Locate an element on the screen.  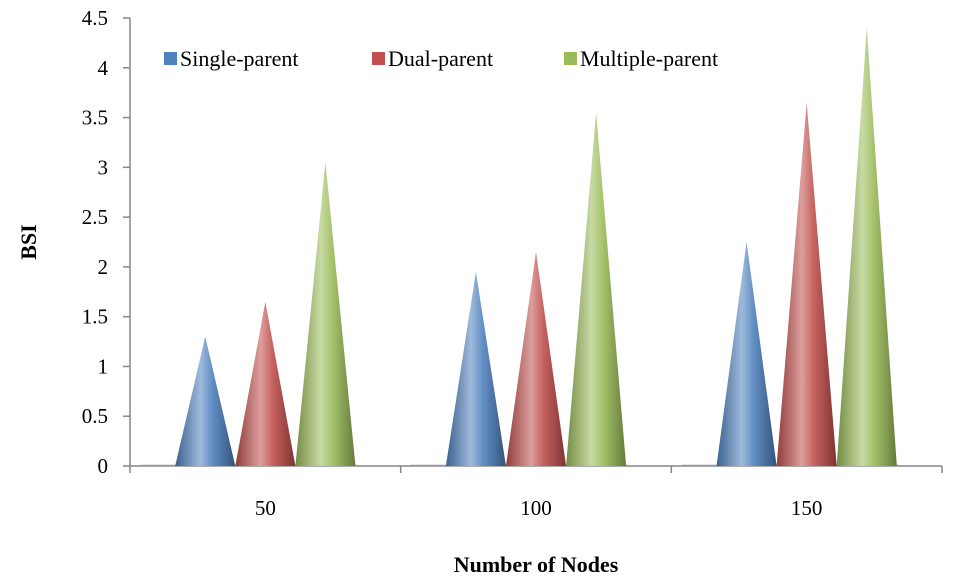
y-tick-label: 1.5 is located at coordinates (95, 317).